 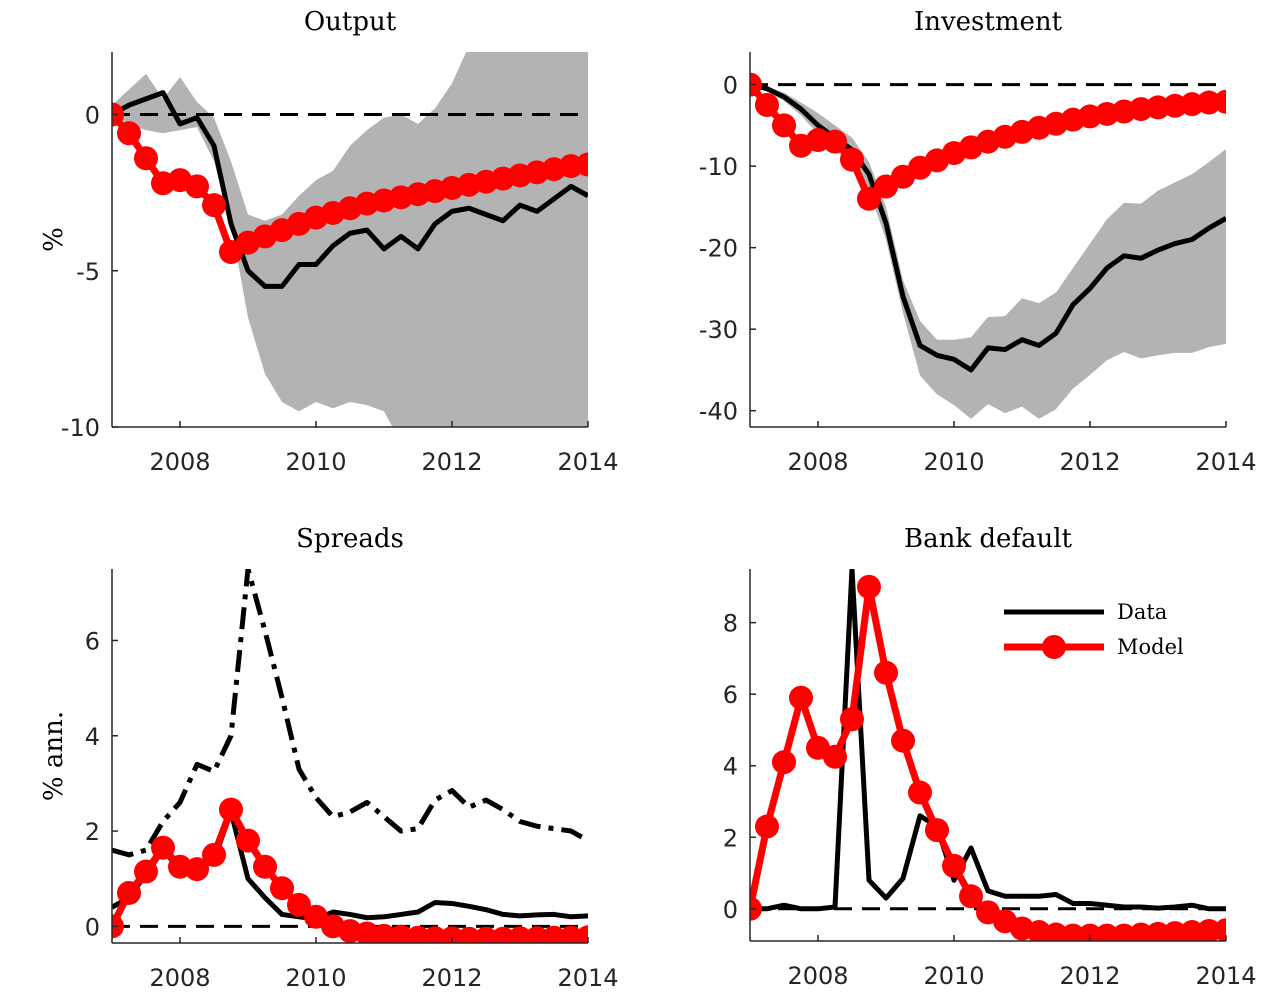 I want to click on legend-label: Model, so click(x=1150, y=647).